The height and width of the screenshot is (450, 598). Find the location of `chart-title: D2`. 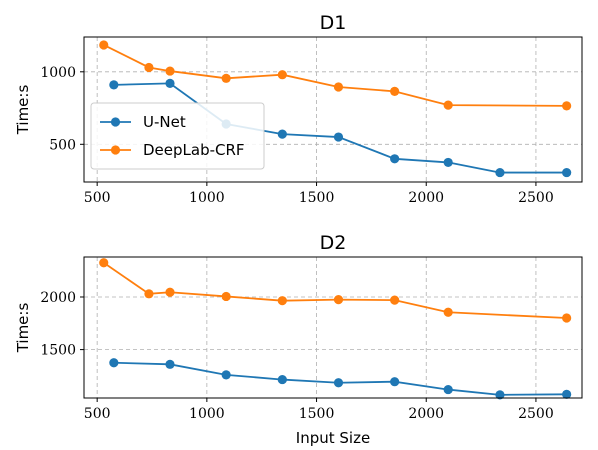

chart-title: D2 is located at coordinates (333, 243).